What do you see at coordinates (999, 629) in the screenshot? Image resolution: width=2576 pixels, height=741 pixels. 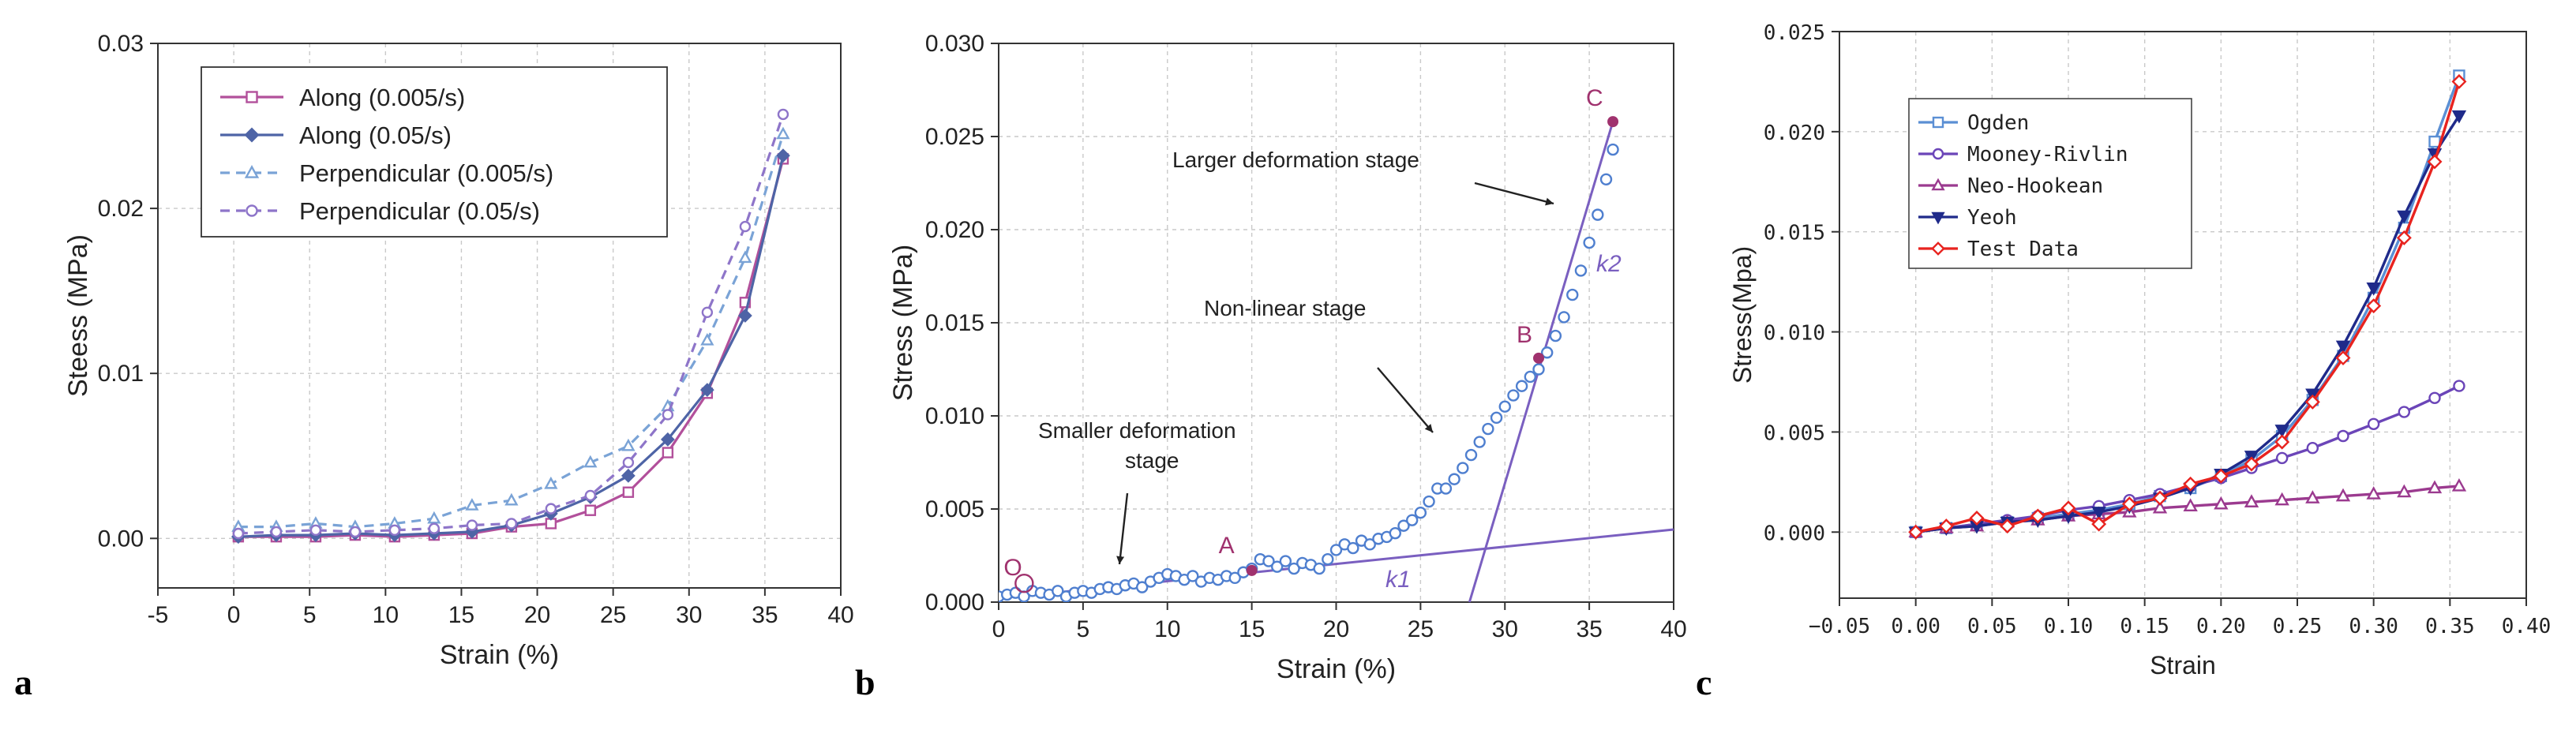 I see `x-tick-label: 0` at bounding box center [999, 629].